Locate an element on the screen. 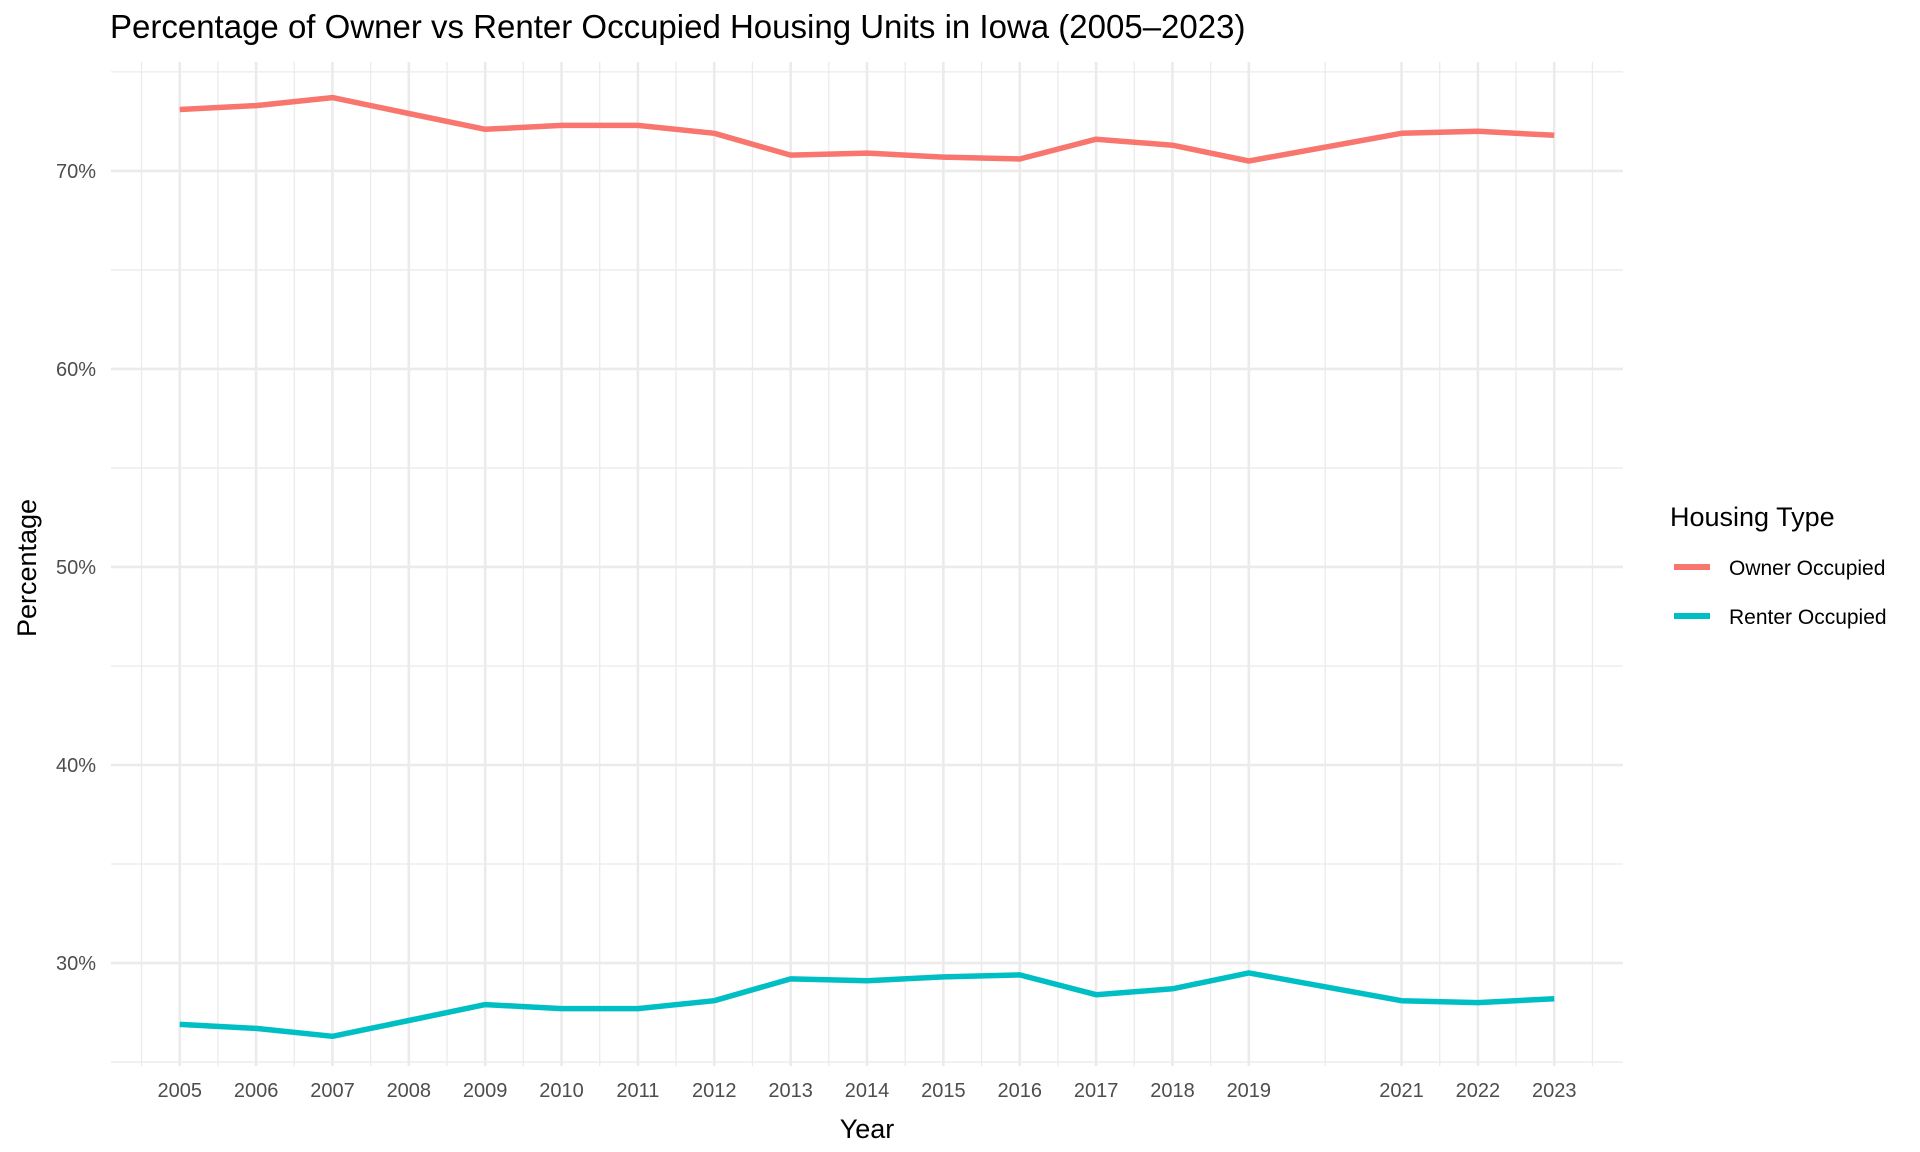 The height and width of the screenshot is (1152, 1920). x-tick-label: 2011 is located at coordinates (637, 1091).